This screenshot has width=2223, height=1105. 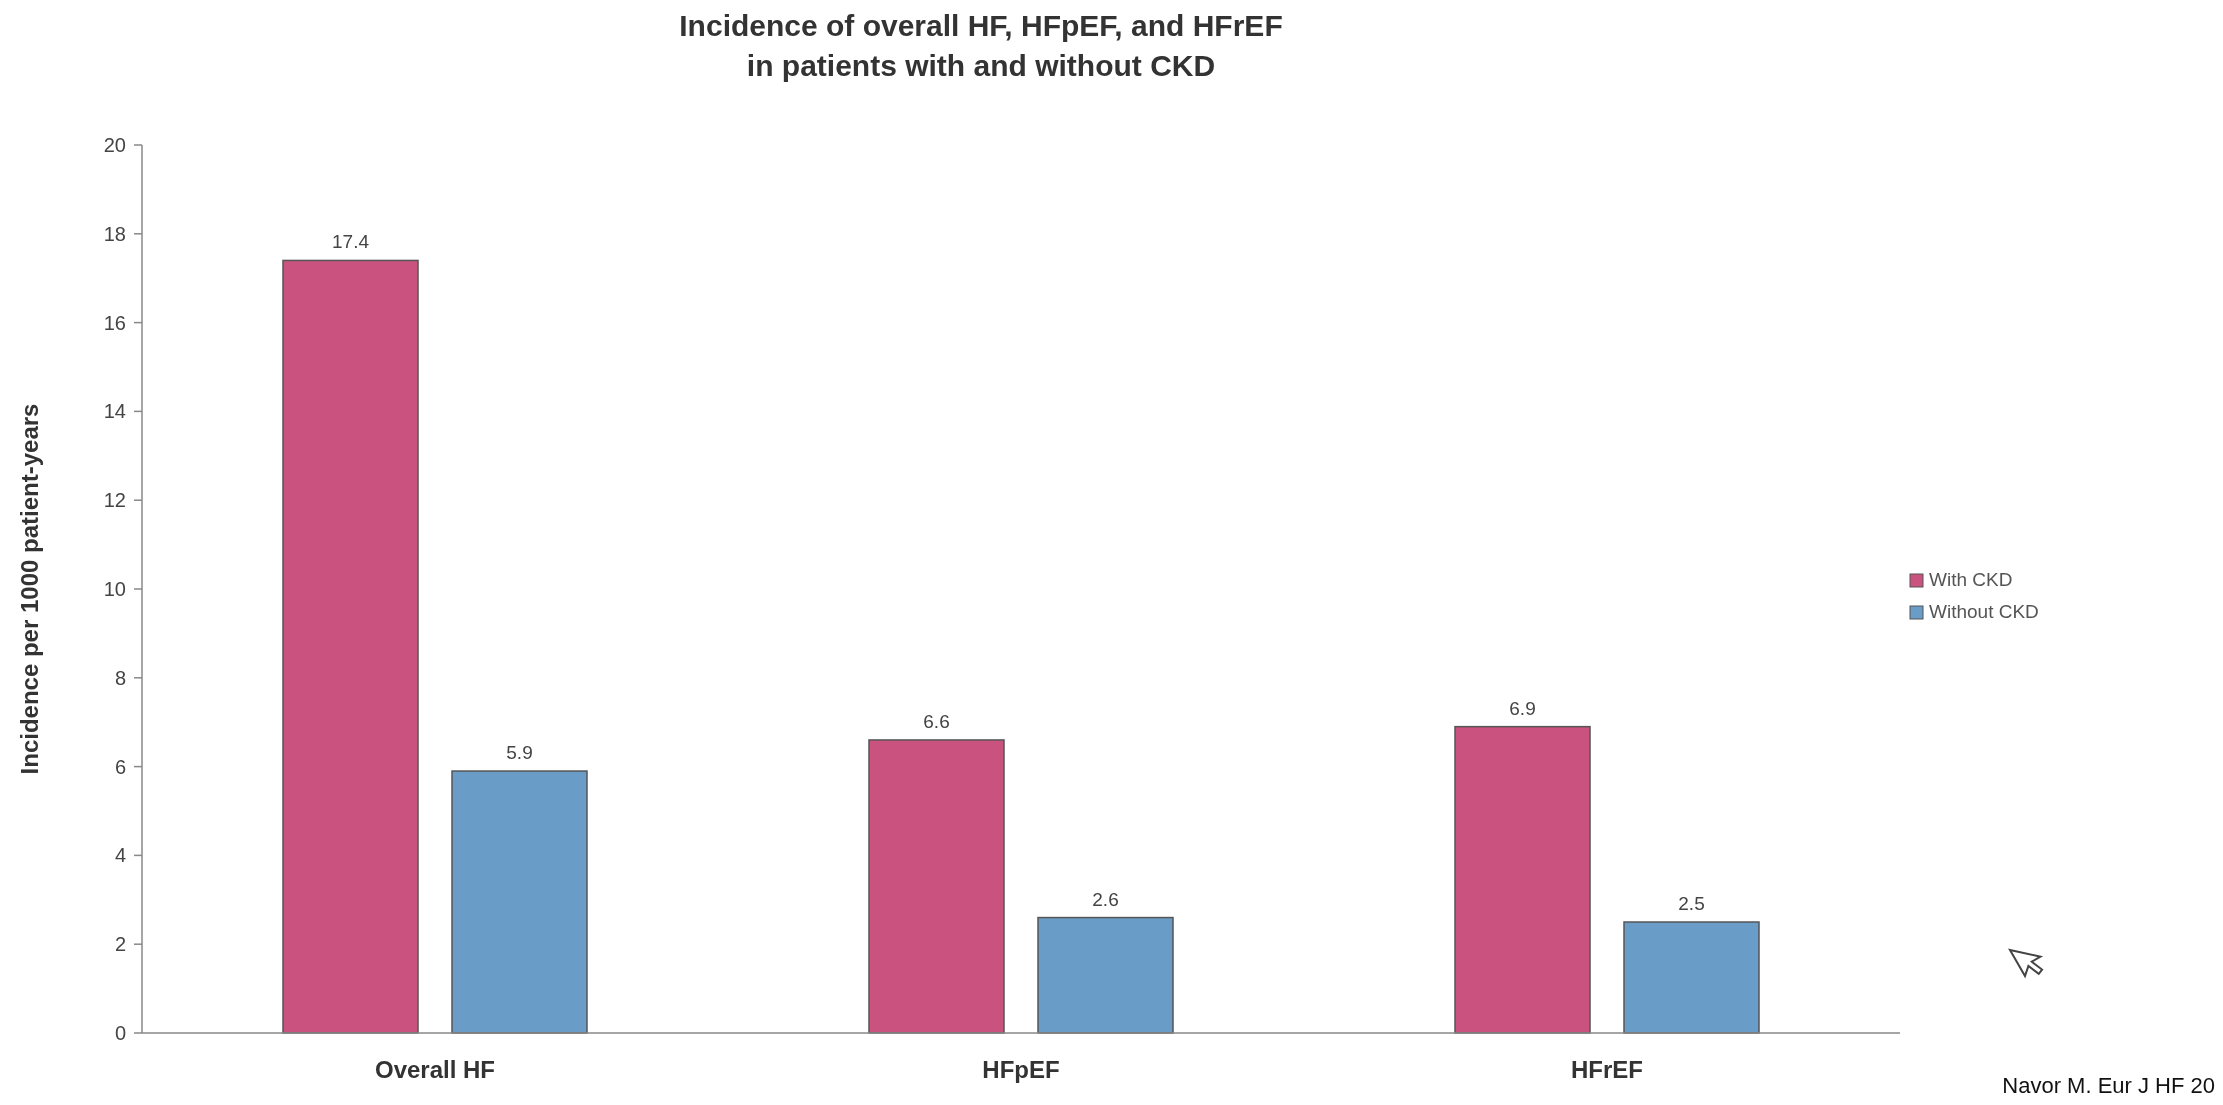 I want to click on y-tick-label: 10, so click(x=114, y=589).